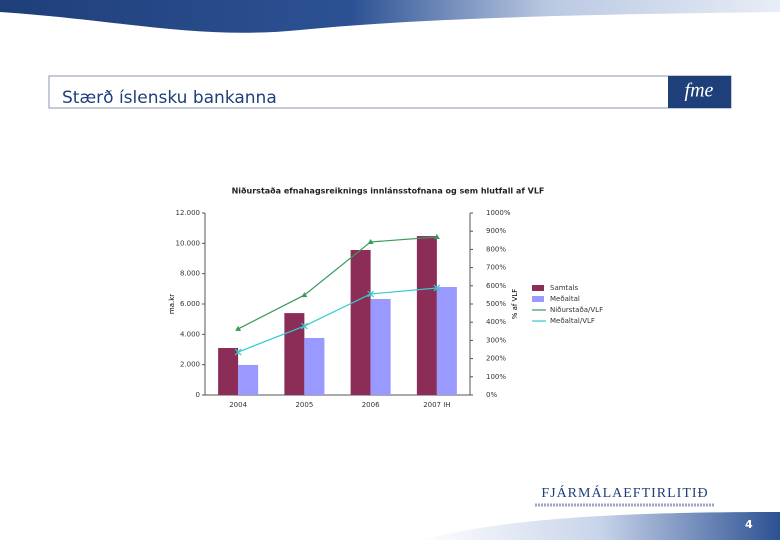  What do you see at coordinates (624, 492) in the screenshot?
I see `footer-logo: FJÁRMÁLAEFTIRLITIÐ` at bounding box center [624, 492].